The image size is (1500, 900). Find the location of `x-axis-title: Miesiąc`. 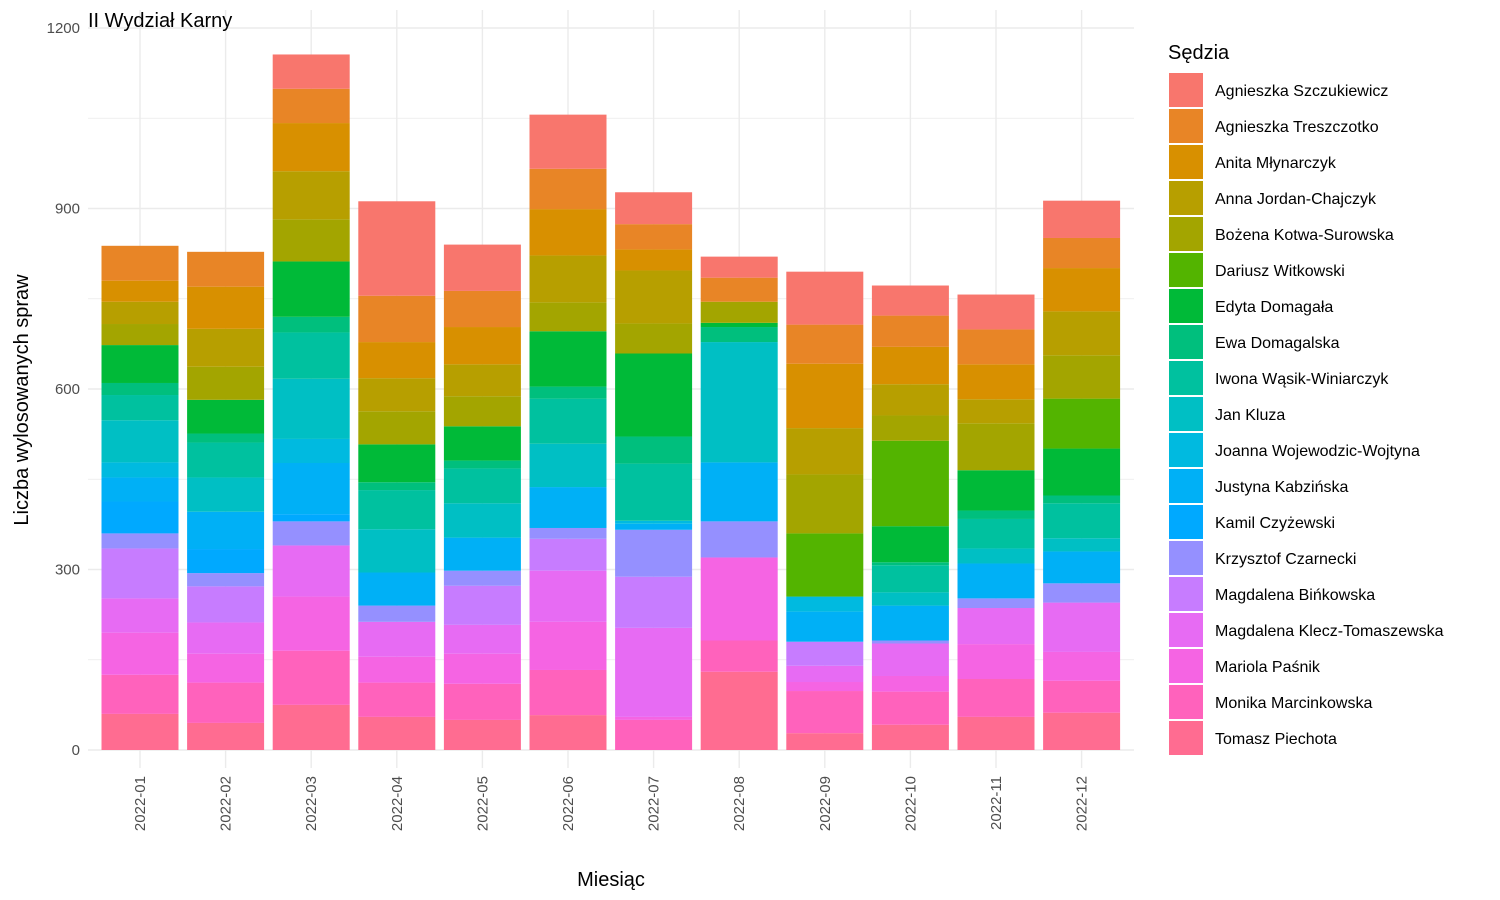

x-axis-title: Miesiąc is located at coordinates (611, 880).